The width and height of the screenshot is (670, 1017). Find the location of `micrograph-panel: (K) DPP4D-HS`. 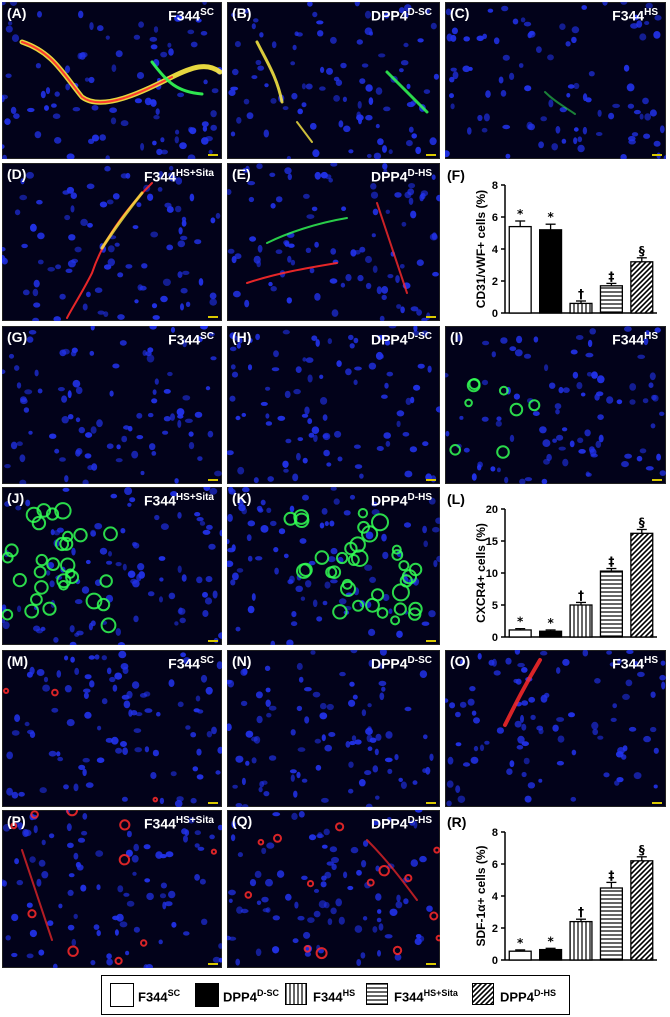

micrograph-panel: (K) DPP4D-HS is located at coordinates (333, 566).